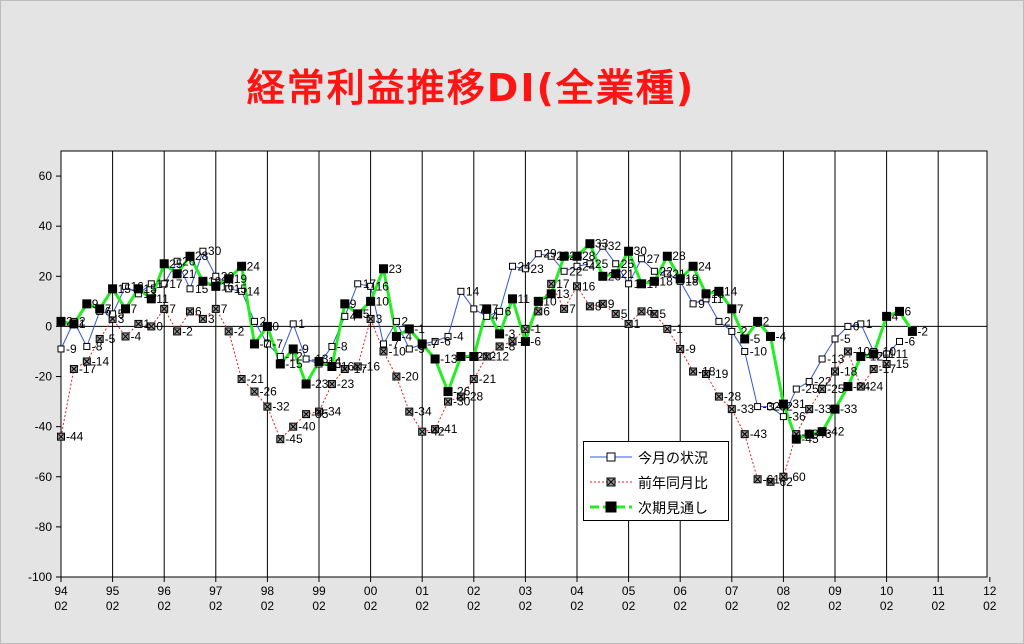 The height and width of the screenshot is (644, 1024). What do you see at coordinates (333, 412) in the screenshot?
I see `data-label-yoy: -34` at bounding box center [333, 412].